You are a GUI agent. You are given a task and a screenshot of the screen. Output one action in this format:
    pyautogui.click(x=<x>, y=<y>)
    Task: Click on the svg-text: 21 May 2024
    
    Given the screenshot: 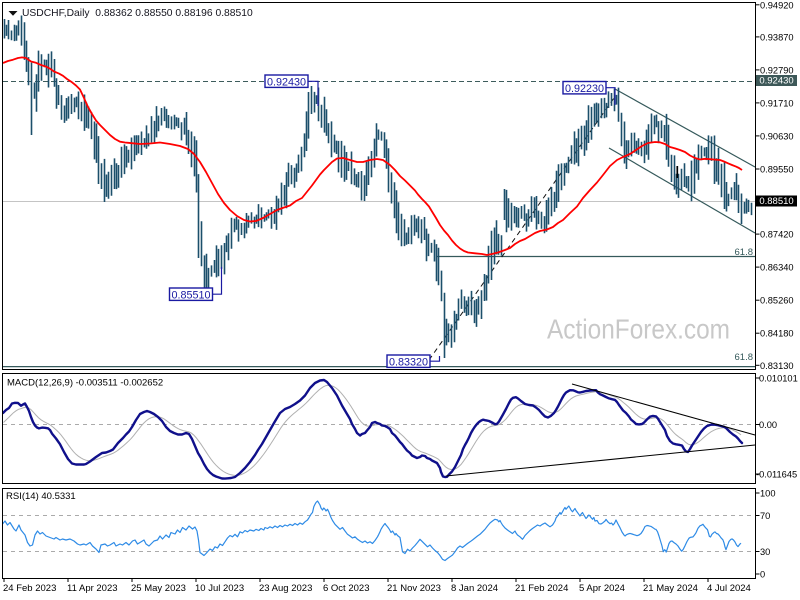 What is the action you would take?
    pyautogui.click(x=670, y=588)
    